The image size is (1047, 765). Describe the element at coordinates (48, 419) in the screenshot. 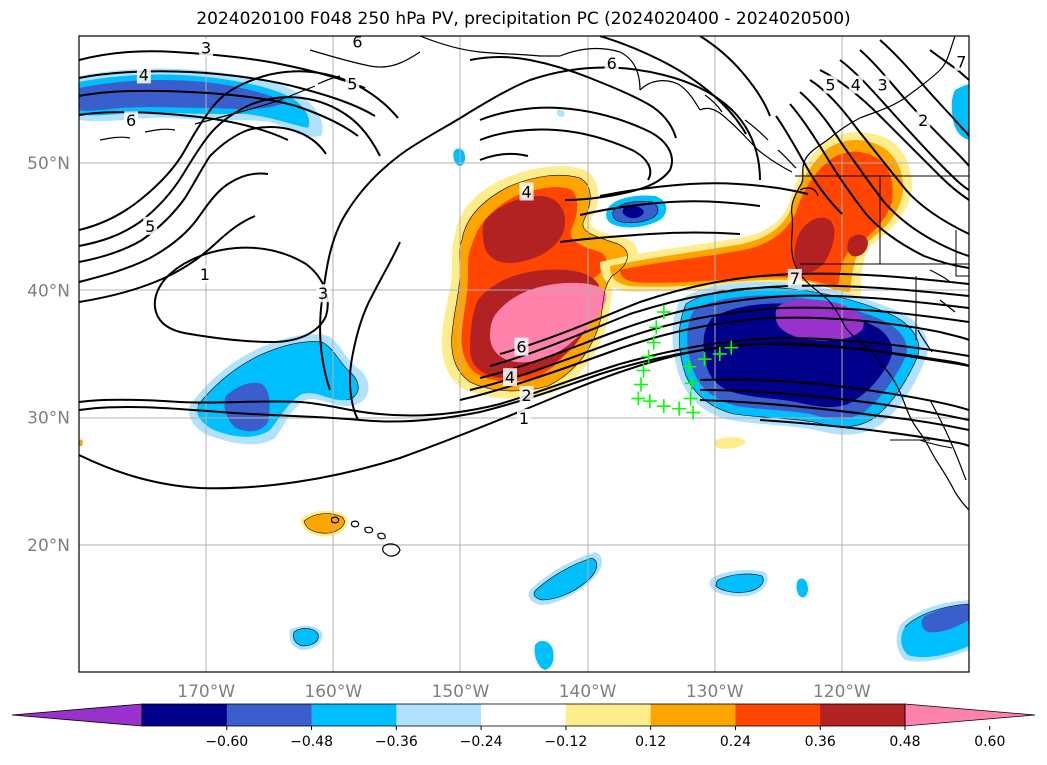

I see `lat-label: 30°N` at that location.